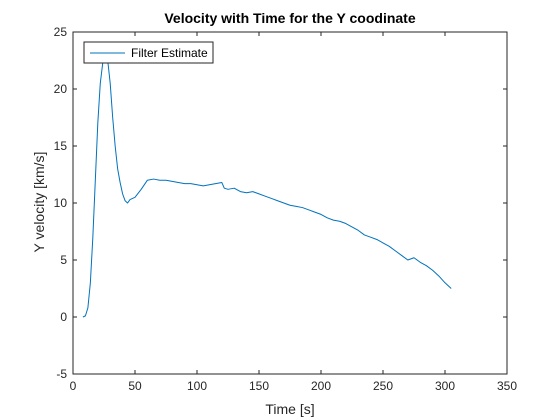 This screenshot has width=560, height=420. I want to click on y-tick-label: 20, so click(61, 89).